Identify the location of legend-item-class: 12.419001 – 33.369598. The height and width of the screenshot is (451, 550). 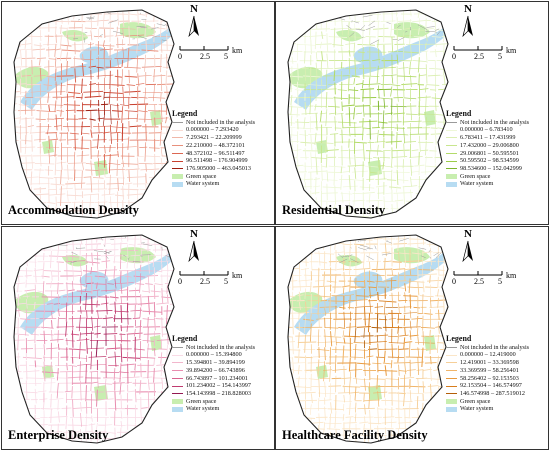
(487, 363).